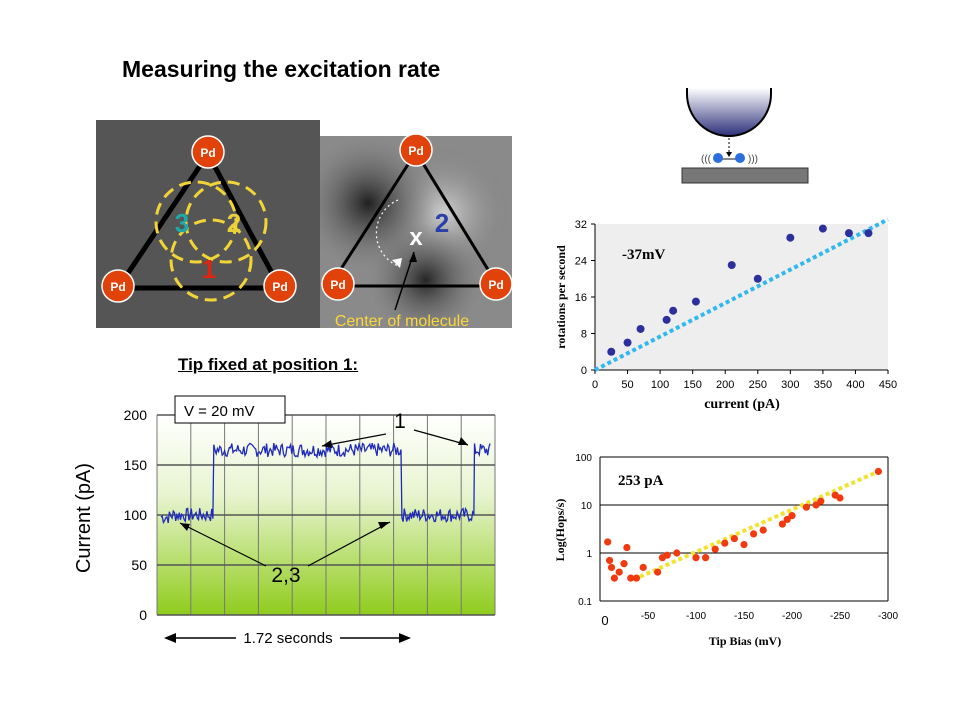 The width and height of the screenshot is (960, 720). Describe the element at coordinates (387, 233) in the screenshot. I see `rotation-arc` at that location.